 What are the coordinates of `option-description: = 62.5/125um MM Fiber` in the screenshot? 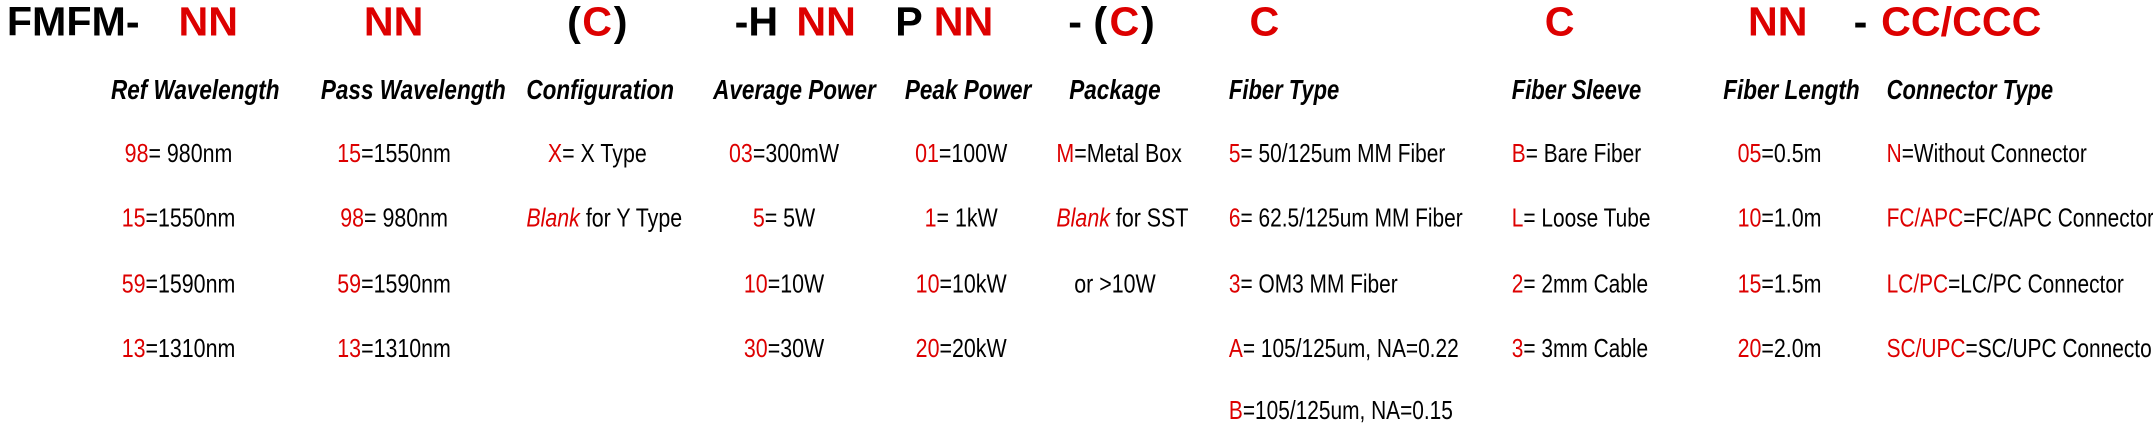 It's located at (1351, 219).